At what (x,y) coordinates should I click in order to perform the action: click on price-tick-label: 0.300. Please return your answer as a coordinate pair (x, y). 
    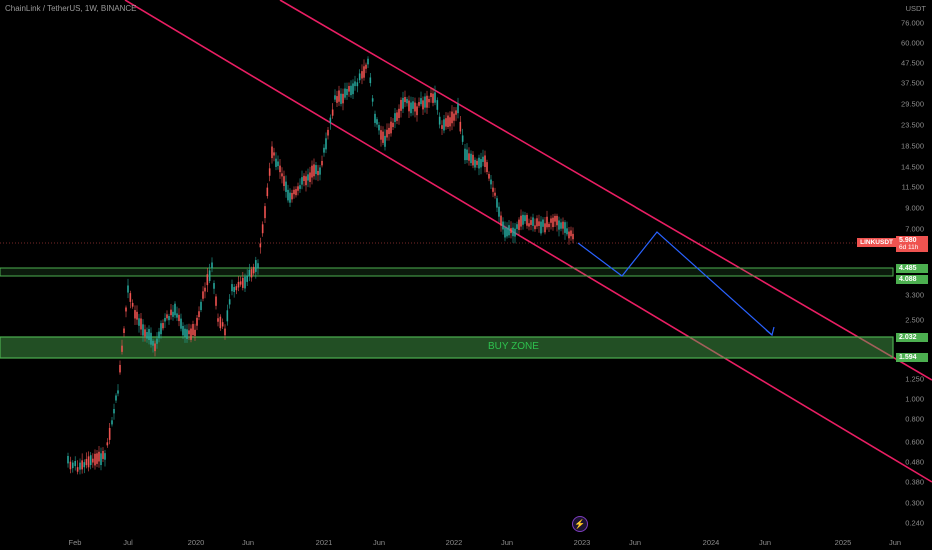
    Looking at the image, I should click on (914, 503).